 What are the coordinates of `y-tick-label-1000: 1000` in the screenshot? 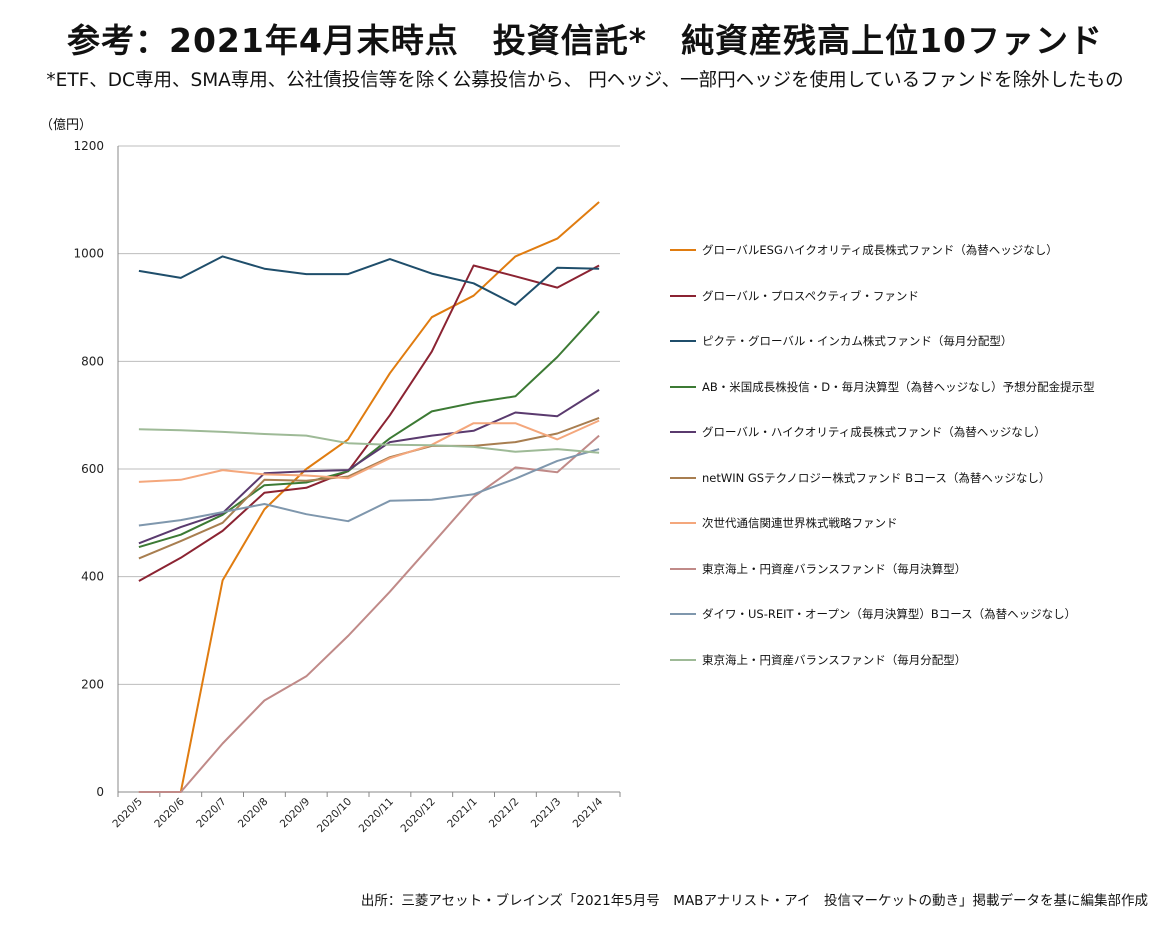 It's located at (88, 254).